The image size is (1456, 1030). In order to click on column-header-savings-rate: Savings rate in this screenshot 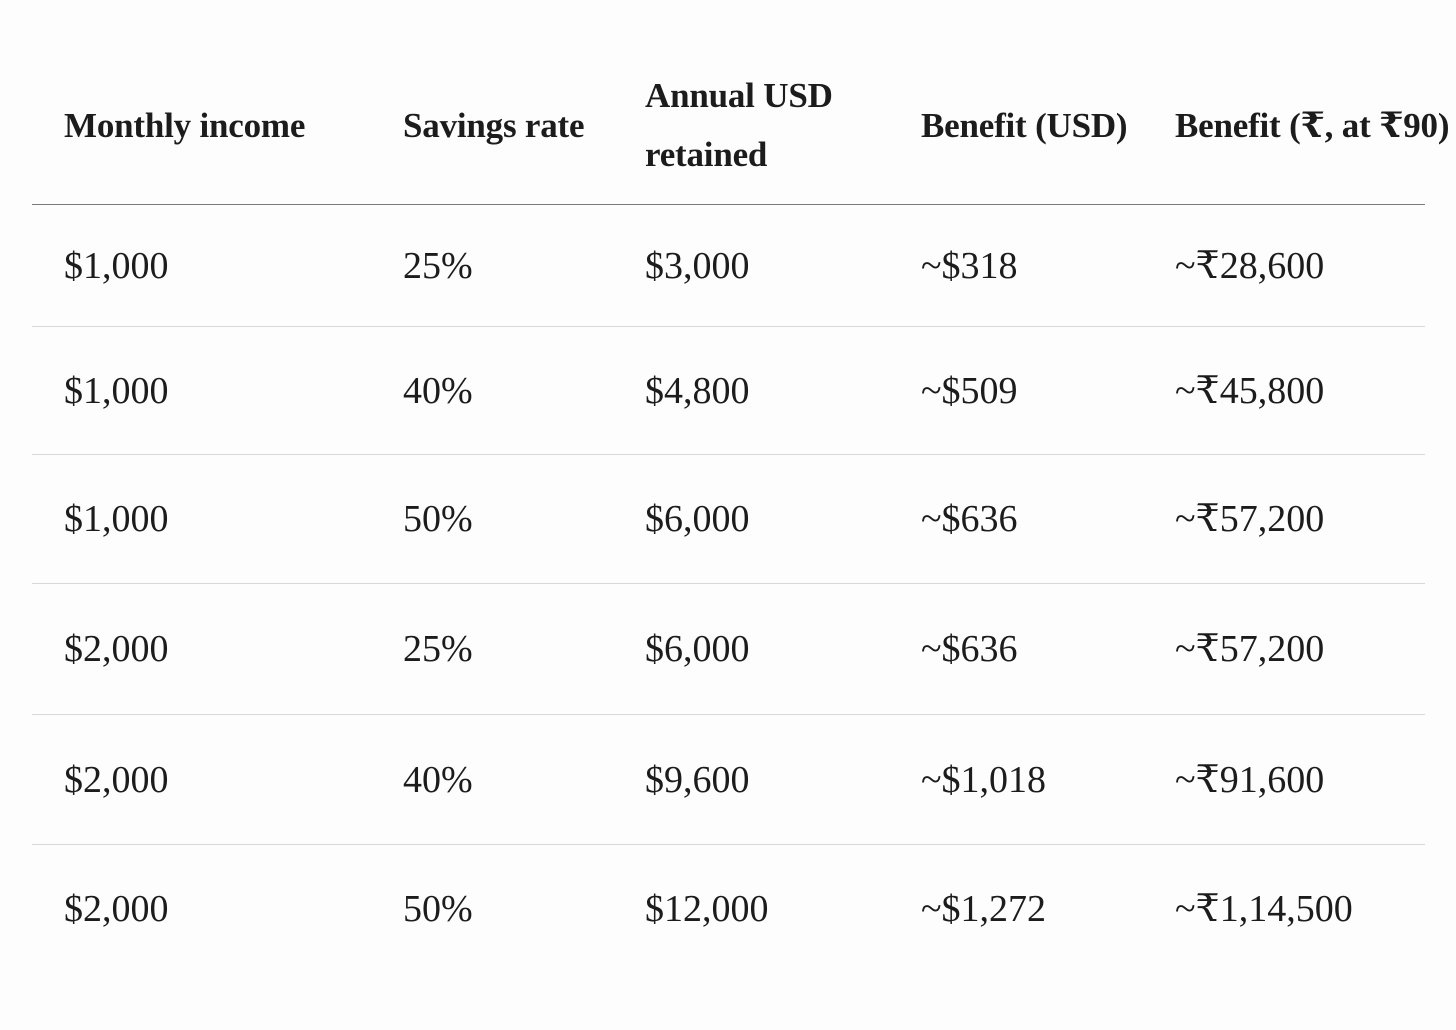, I will do `click(494, 125)`.